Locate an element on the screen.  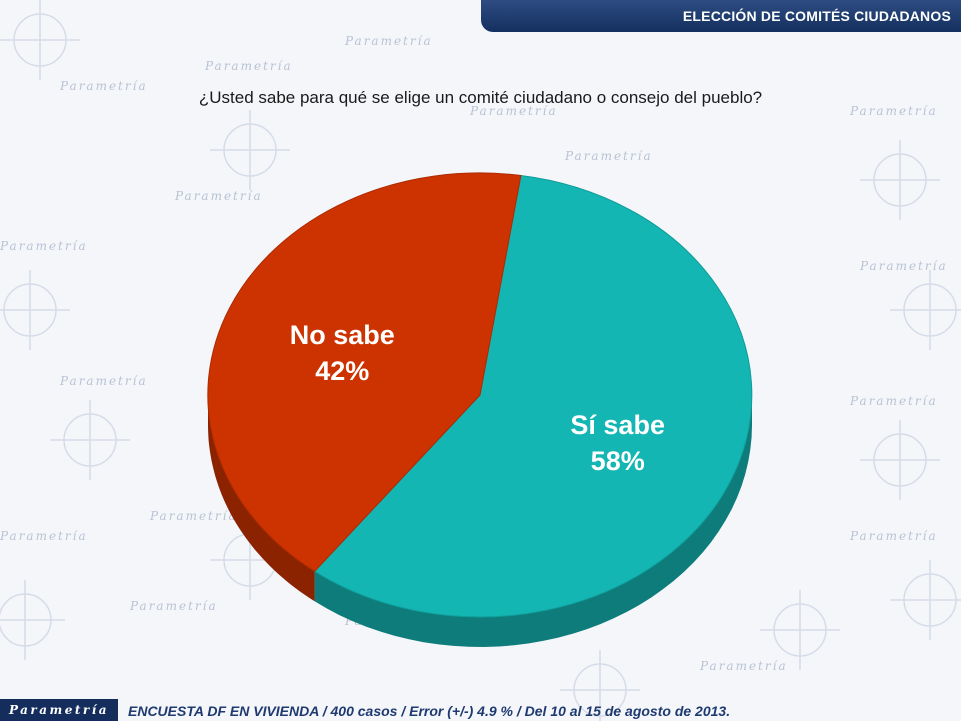
header-bar: ELECCIÓN DE COMITÉS CIUDADANOS is located at coordinates (721, 16).